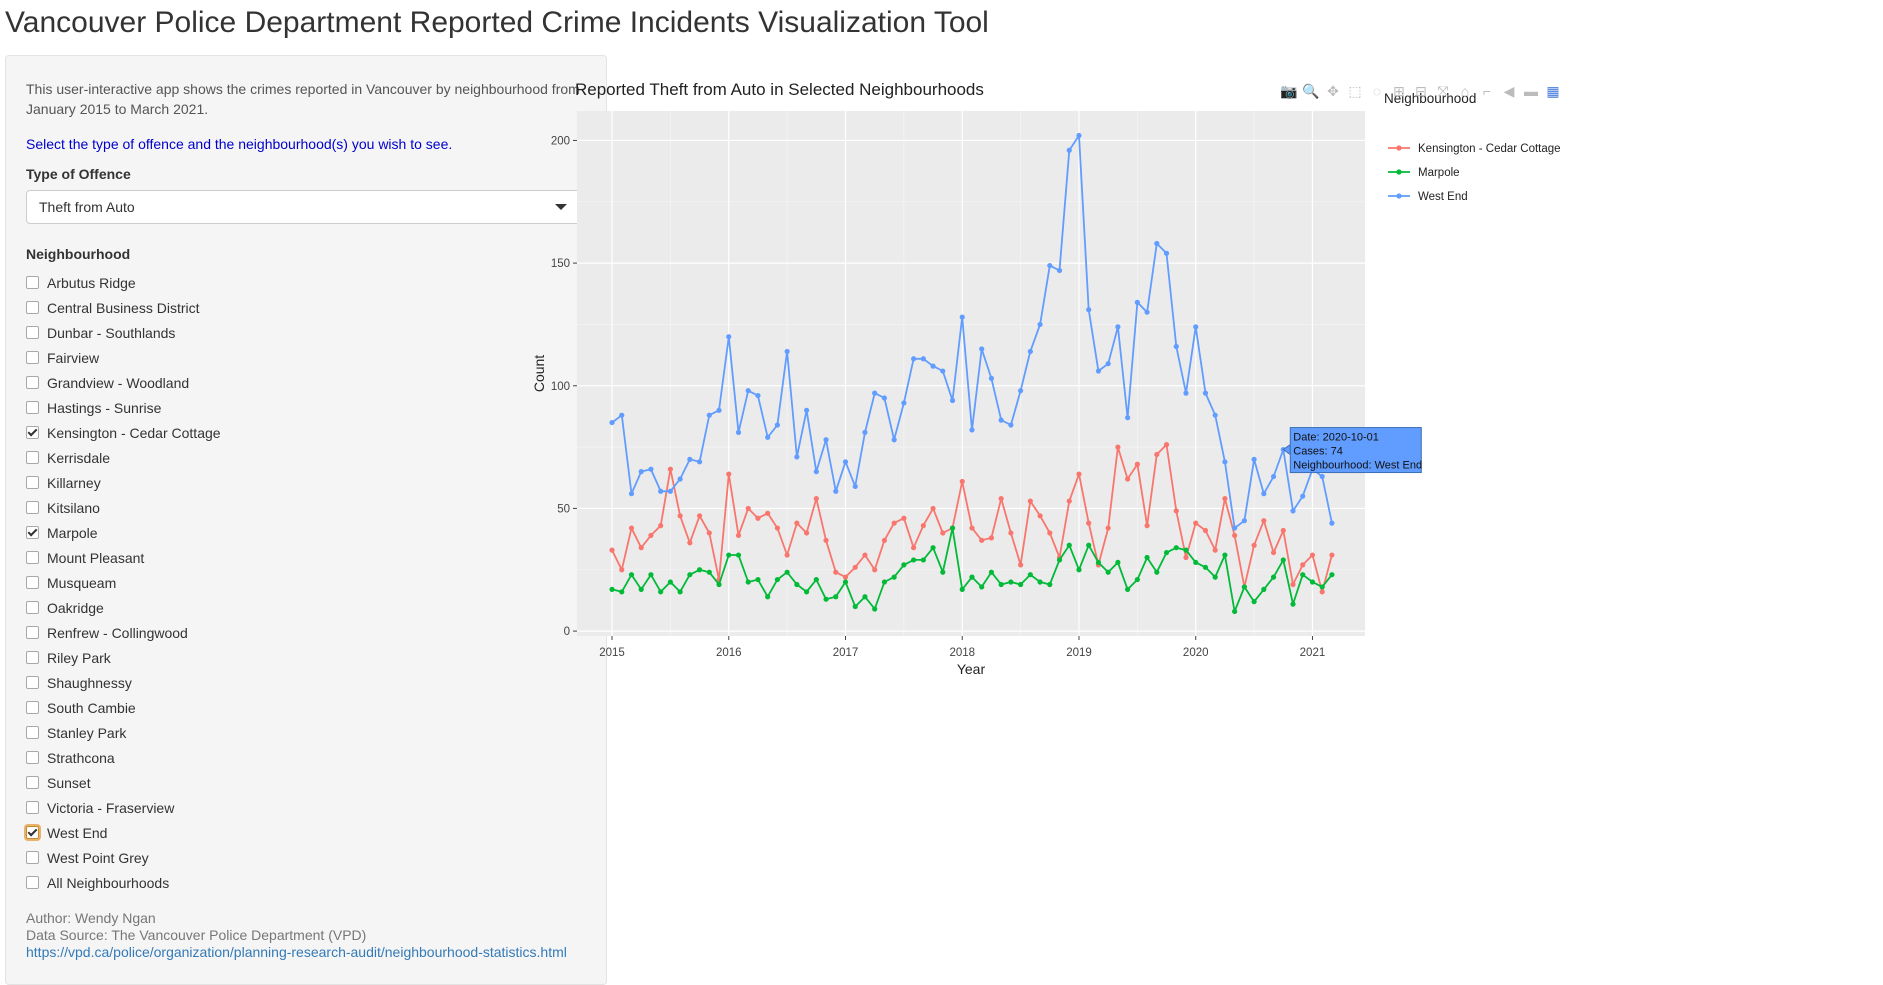  What do you see at coordinates (1355, 91) in the screenshot?
I see `box-select-icon: ⬚` at bounding box center [1355, 91].